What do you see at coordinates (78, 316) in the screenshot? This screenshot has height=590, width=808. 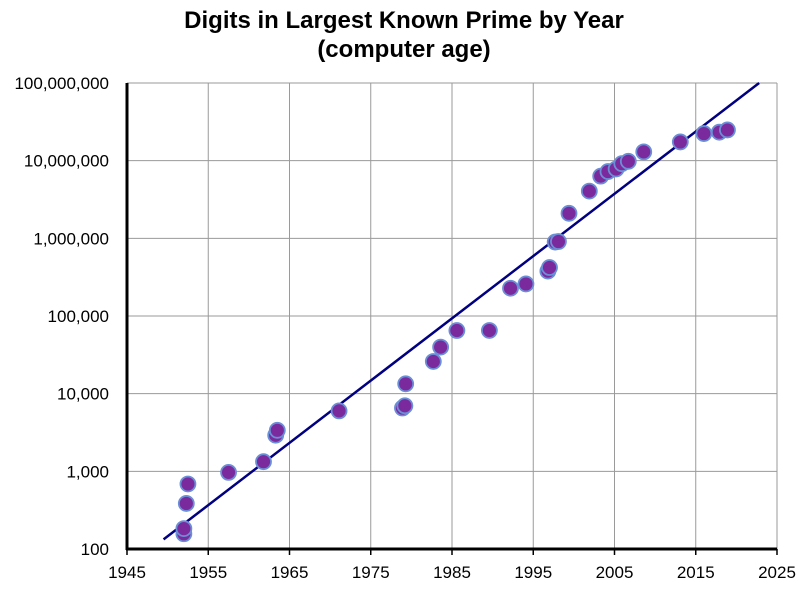 I see `y-tick-label: 100,000` at bounding box center [78, 316].